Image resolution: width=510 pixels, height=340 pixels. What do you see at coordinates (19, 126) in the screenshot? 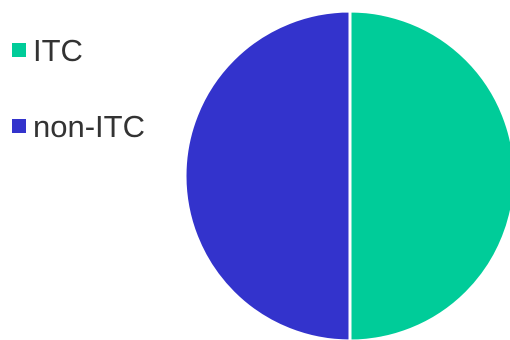
I see `legend-swatch-non-itc` at bounding box center [19, 126].